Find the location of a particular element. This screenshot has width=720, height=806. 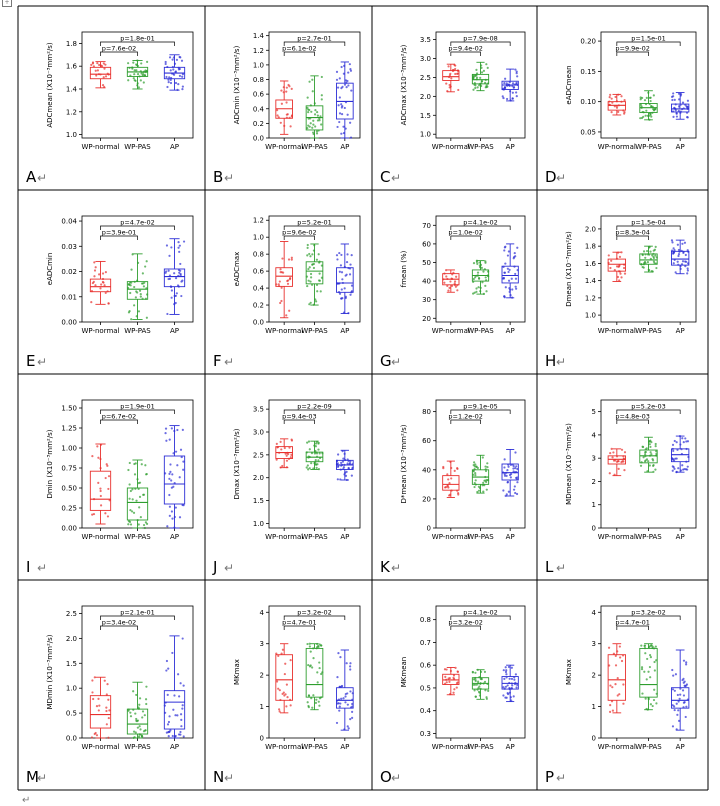

box-iqr is located at coordinates (451, 679).